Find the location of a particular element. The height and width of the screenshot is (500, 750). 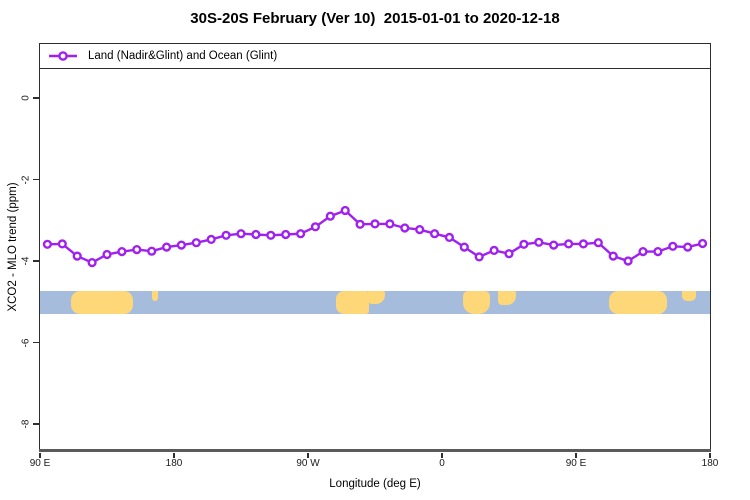

trend-line is located at coordinates (375, 236).